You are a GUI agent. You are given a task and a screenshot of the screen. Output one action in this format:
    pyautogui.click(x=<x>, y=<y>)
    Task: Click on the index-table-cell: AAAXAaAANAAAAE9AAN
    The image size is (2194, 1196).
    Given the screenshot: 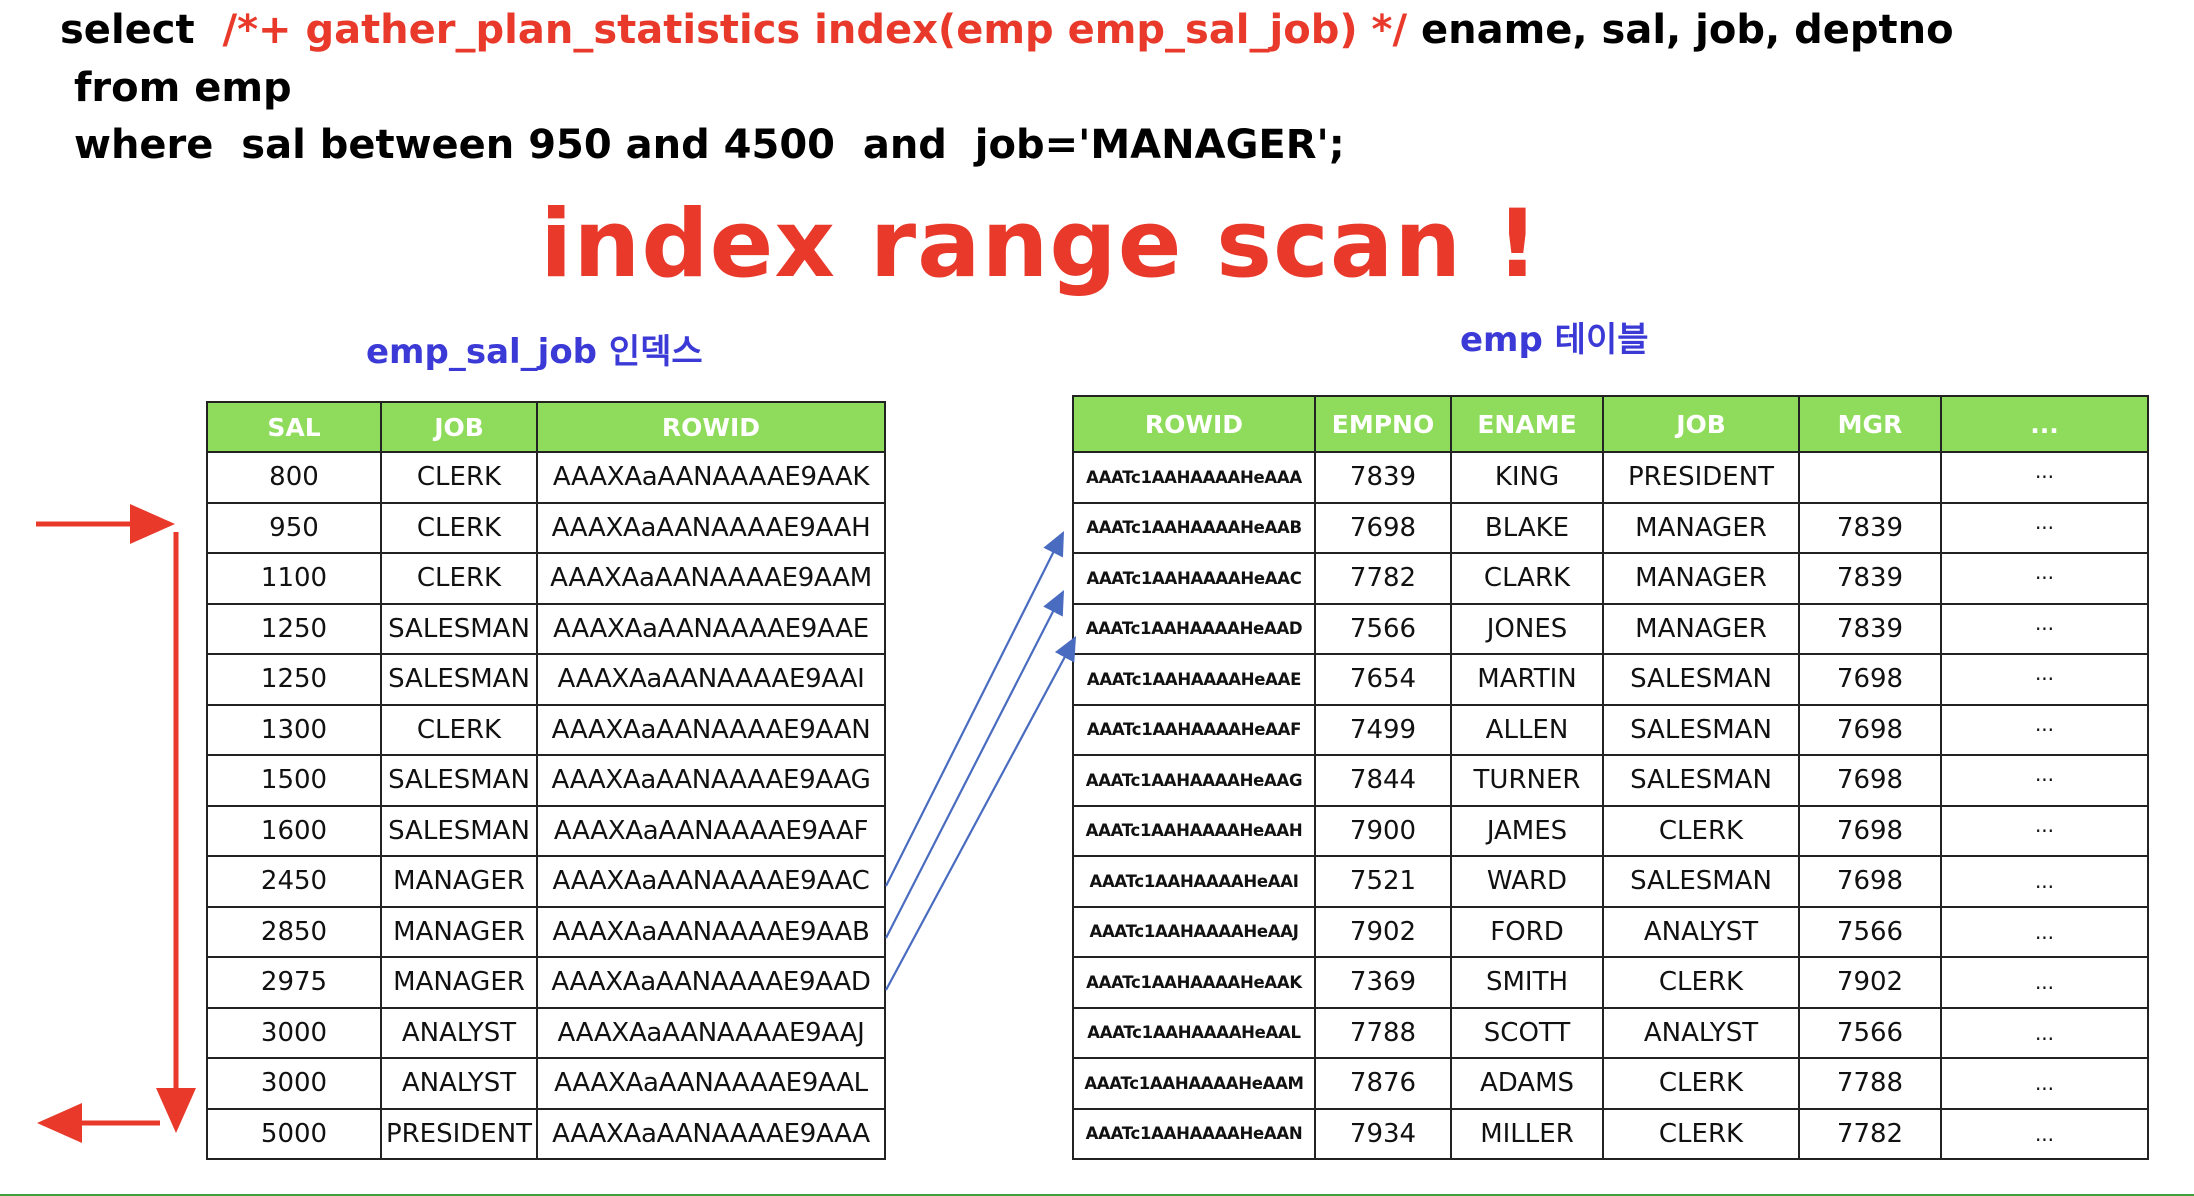 What is the action you would take?
    pyautogui.click(x=711, y=729)
    